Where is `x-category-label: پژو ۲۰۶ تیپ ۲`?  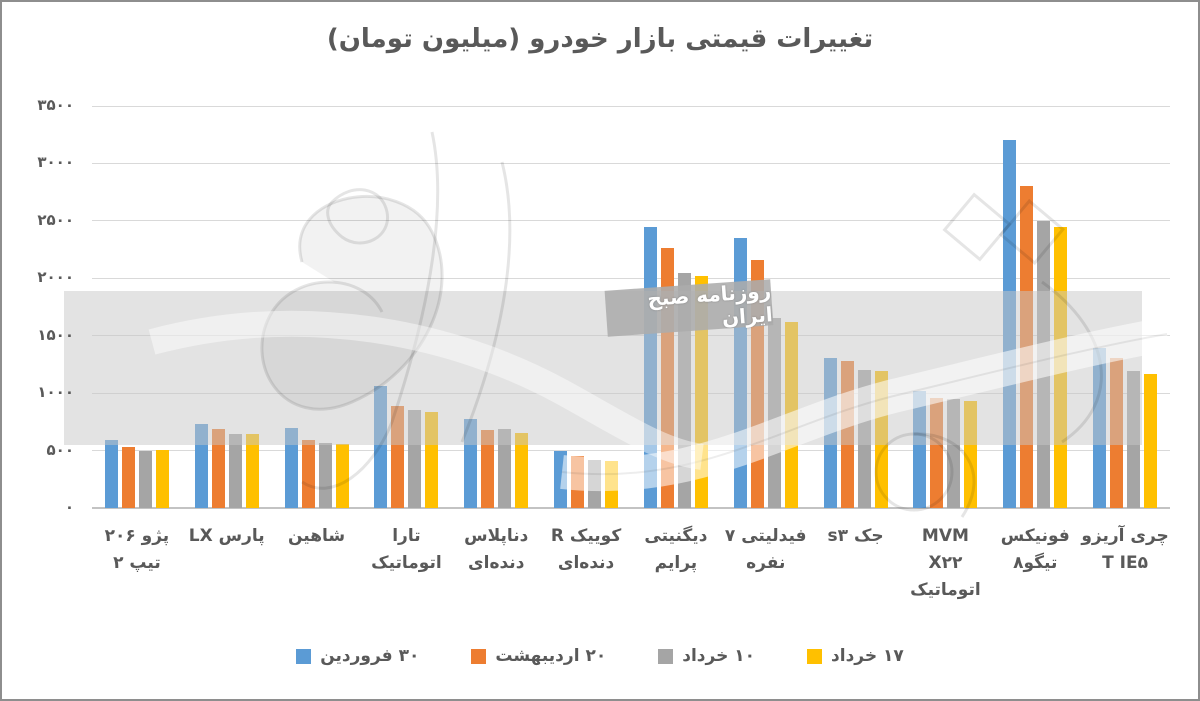 x-category-label: پژو ۲۰۶ تیپ ۲ is located at coordinates (137, 549).